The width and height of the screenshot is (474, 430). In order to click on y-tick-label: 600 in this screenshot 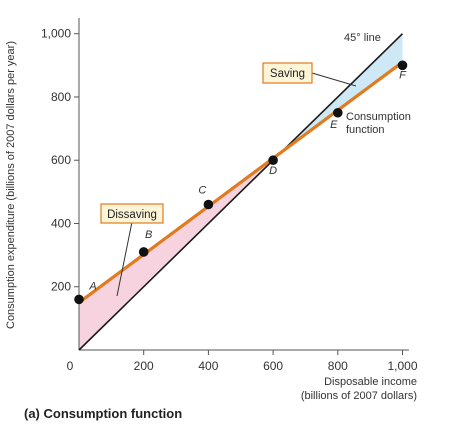, I will do `click(61, 160)`.